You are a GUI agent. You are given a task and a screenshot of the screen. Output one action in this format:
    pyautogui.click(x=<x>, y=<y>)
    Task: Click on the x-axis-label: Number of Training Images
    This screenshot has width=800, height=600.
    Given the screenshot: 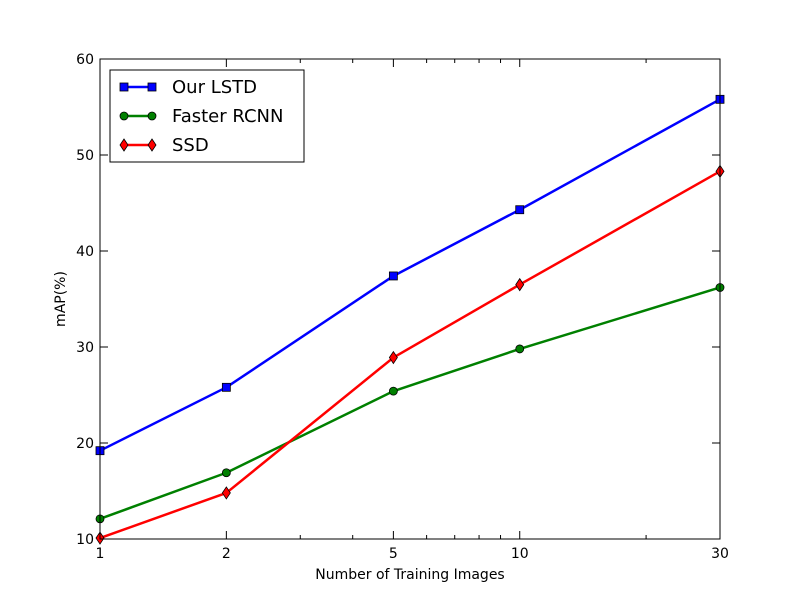 What is the action you would take?
    pyautogui.click(x=409, y=575)
    